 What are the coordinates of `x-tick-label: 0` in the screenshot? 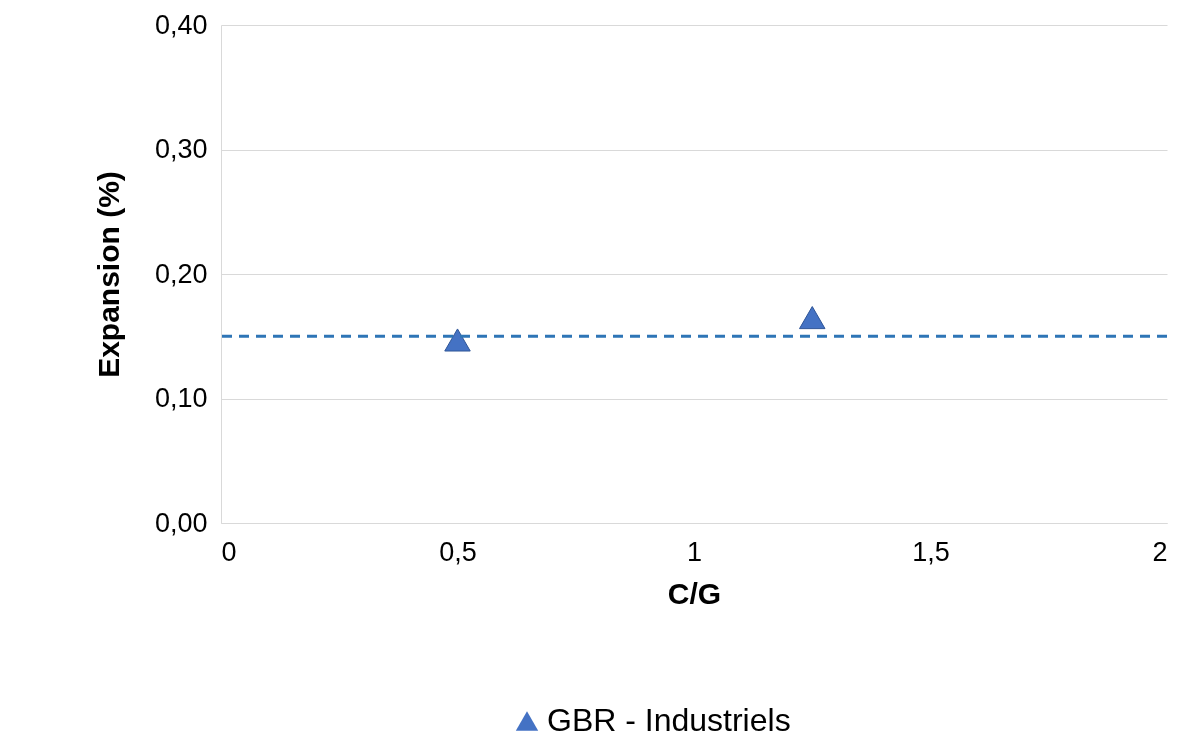 It's located at (229, 551).